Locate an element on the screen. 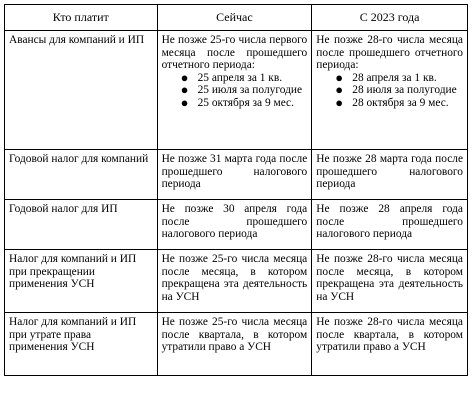  list-item: ● 25 июля за полугодие is located at coordinates (241, 90).